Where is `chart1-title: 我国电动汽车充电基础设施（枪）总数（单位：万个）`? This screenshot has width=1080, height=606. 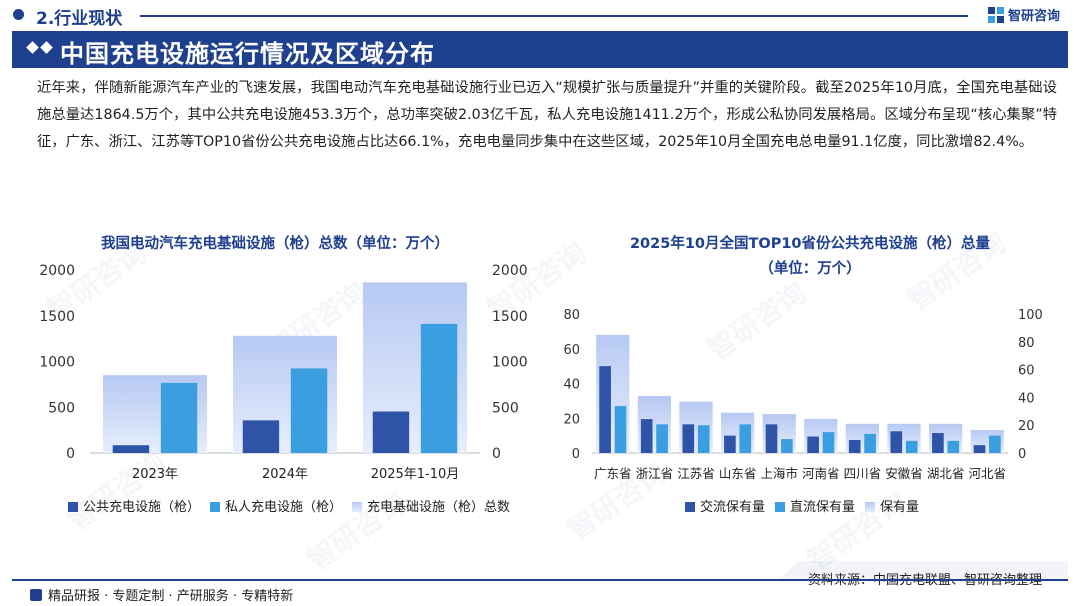 chart1-title: 我国电动汽车充电基础设施（枪）总数（单位：万个） is located at coordinates (275, 244).